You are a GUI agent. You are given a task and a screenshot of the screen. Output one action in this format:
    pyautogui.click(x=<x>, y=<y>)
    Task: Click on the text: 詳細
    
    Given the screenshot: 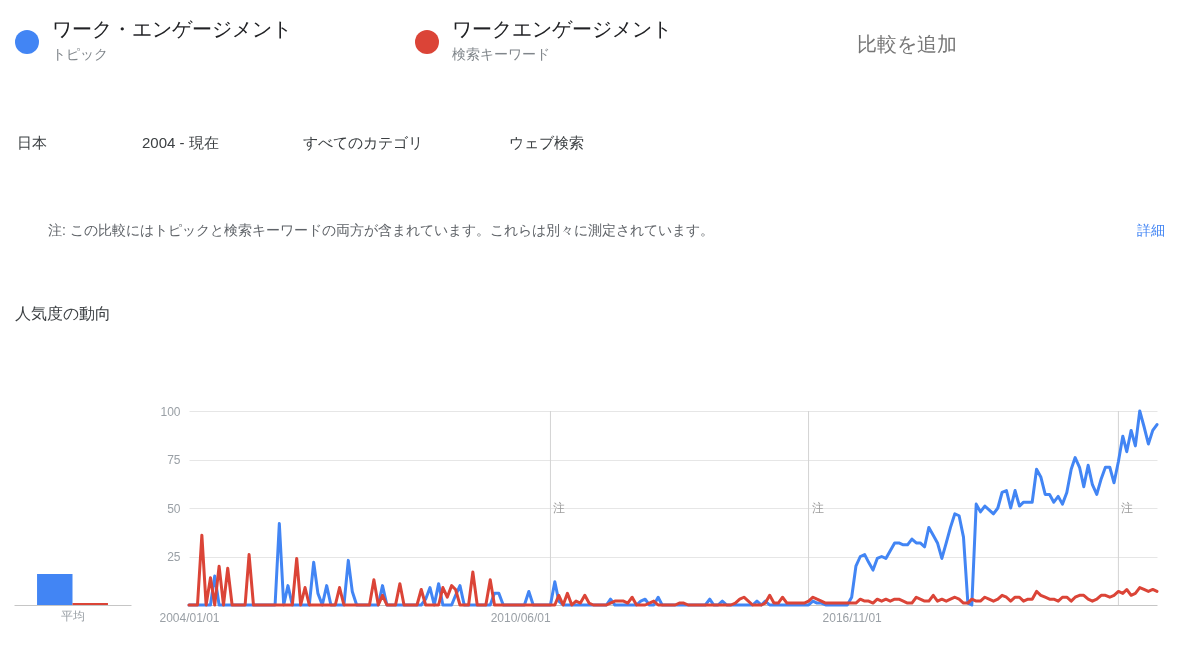 What is the action you would take?
    pyautogui.click(x=1151, y=230)
    